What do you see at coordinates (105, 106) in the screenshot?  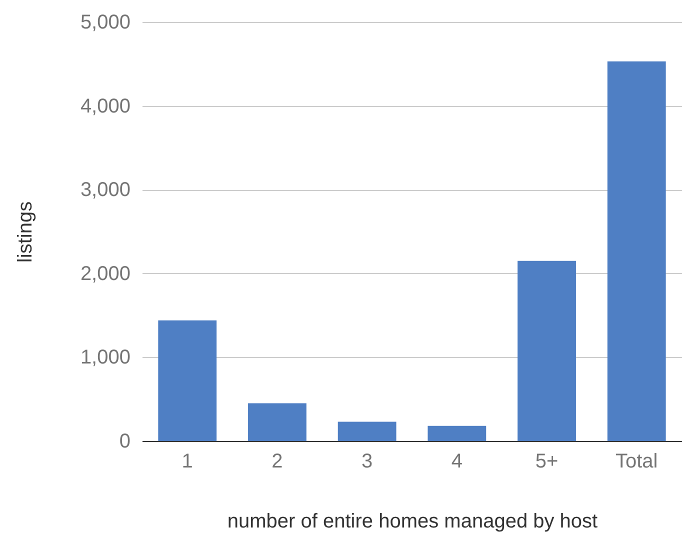 I see `y-tick-label: 4,000` at bounding box center [105, 106].